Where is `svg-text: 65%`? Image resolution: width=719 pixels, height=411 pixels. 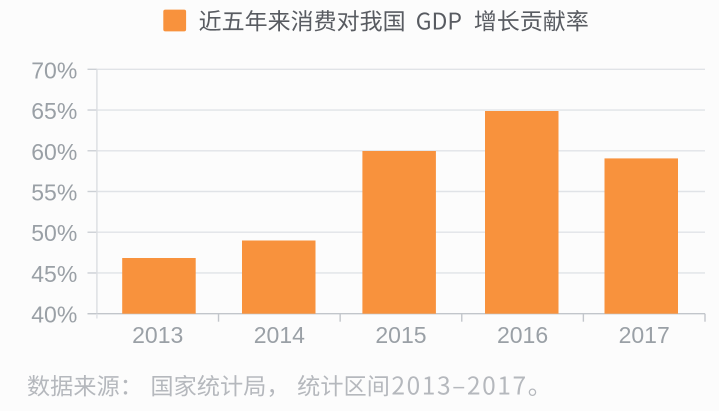 svg-text: 65% is located at coordinates (54, 111).